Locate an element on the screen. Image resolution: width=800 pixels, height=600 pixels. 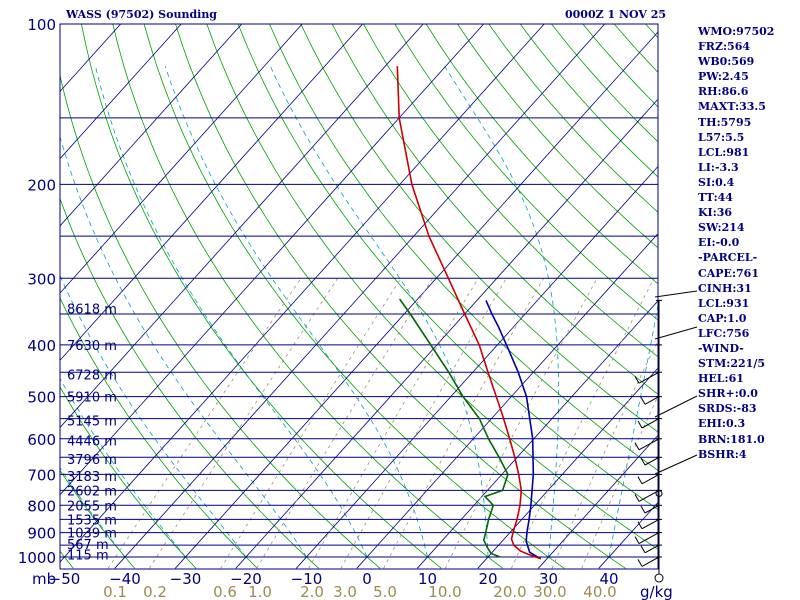
dewpoint-trace is located at coordinates (453, 428).